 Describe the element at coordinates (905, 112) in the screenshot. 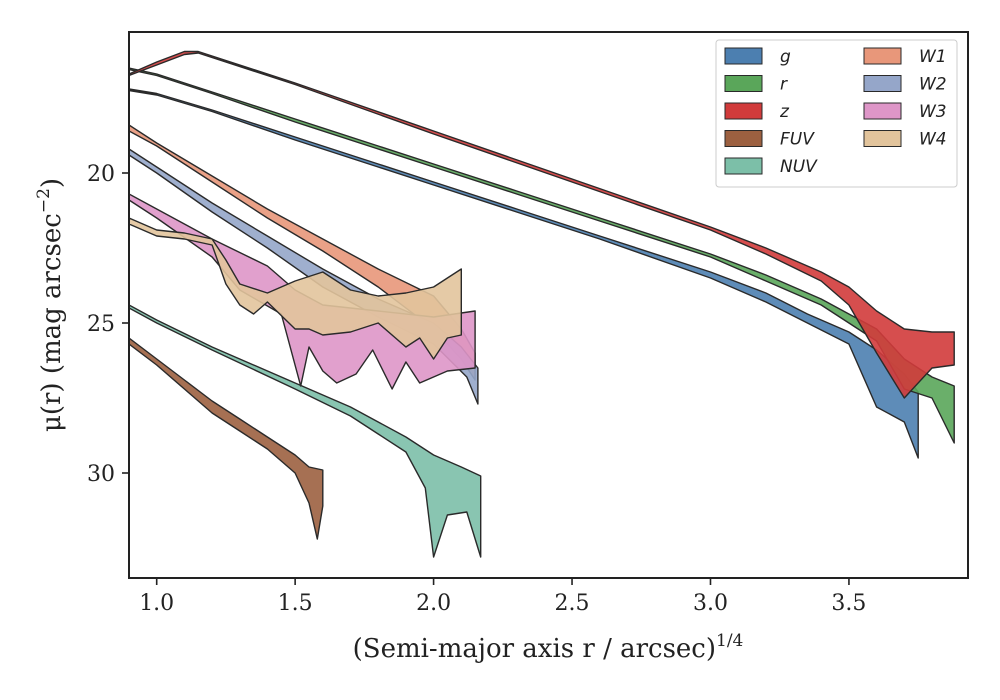

I see `legend-item-w3: W3` at that location.